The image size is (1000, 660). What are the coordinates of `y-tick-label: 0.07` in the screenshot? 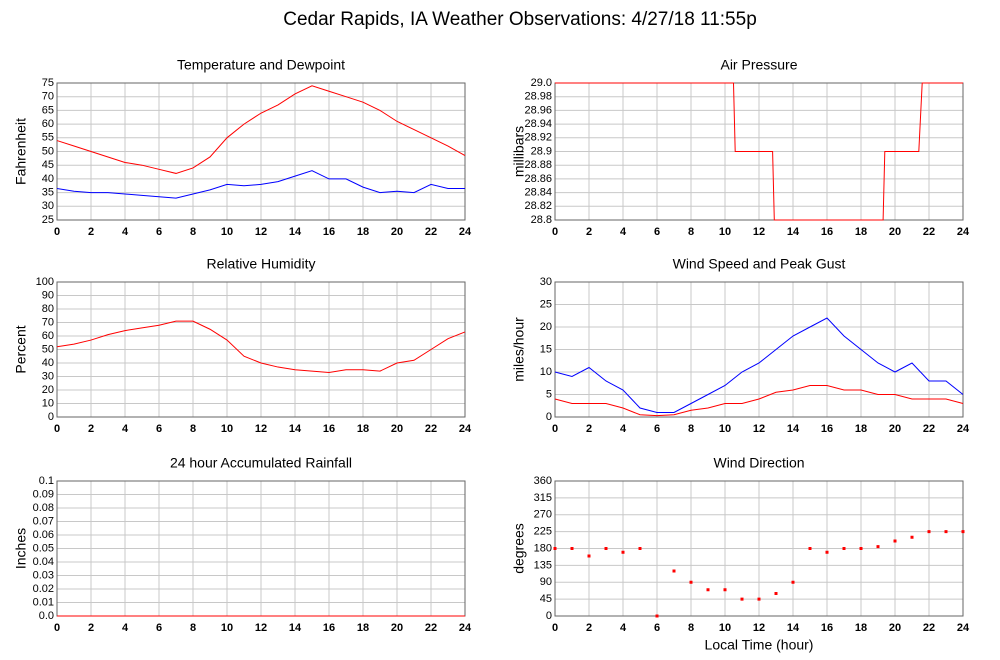 It's located at (43, 521).